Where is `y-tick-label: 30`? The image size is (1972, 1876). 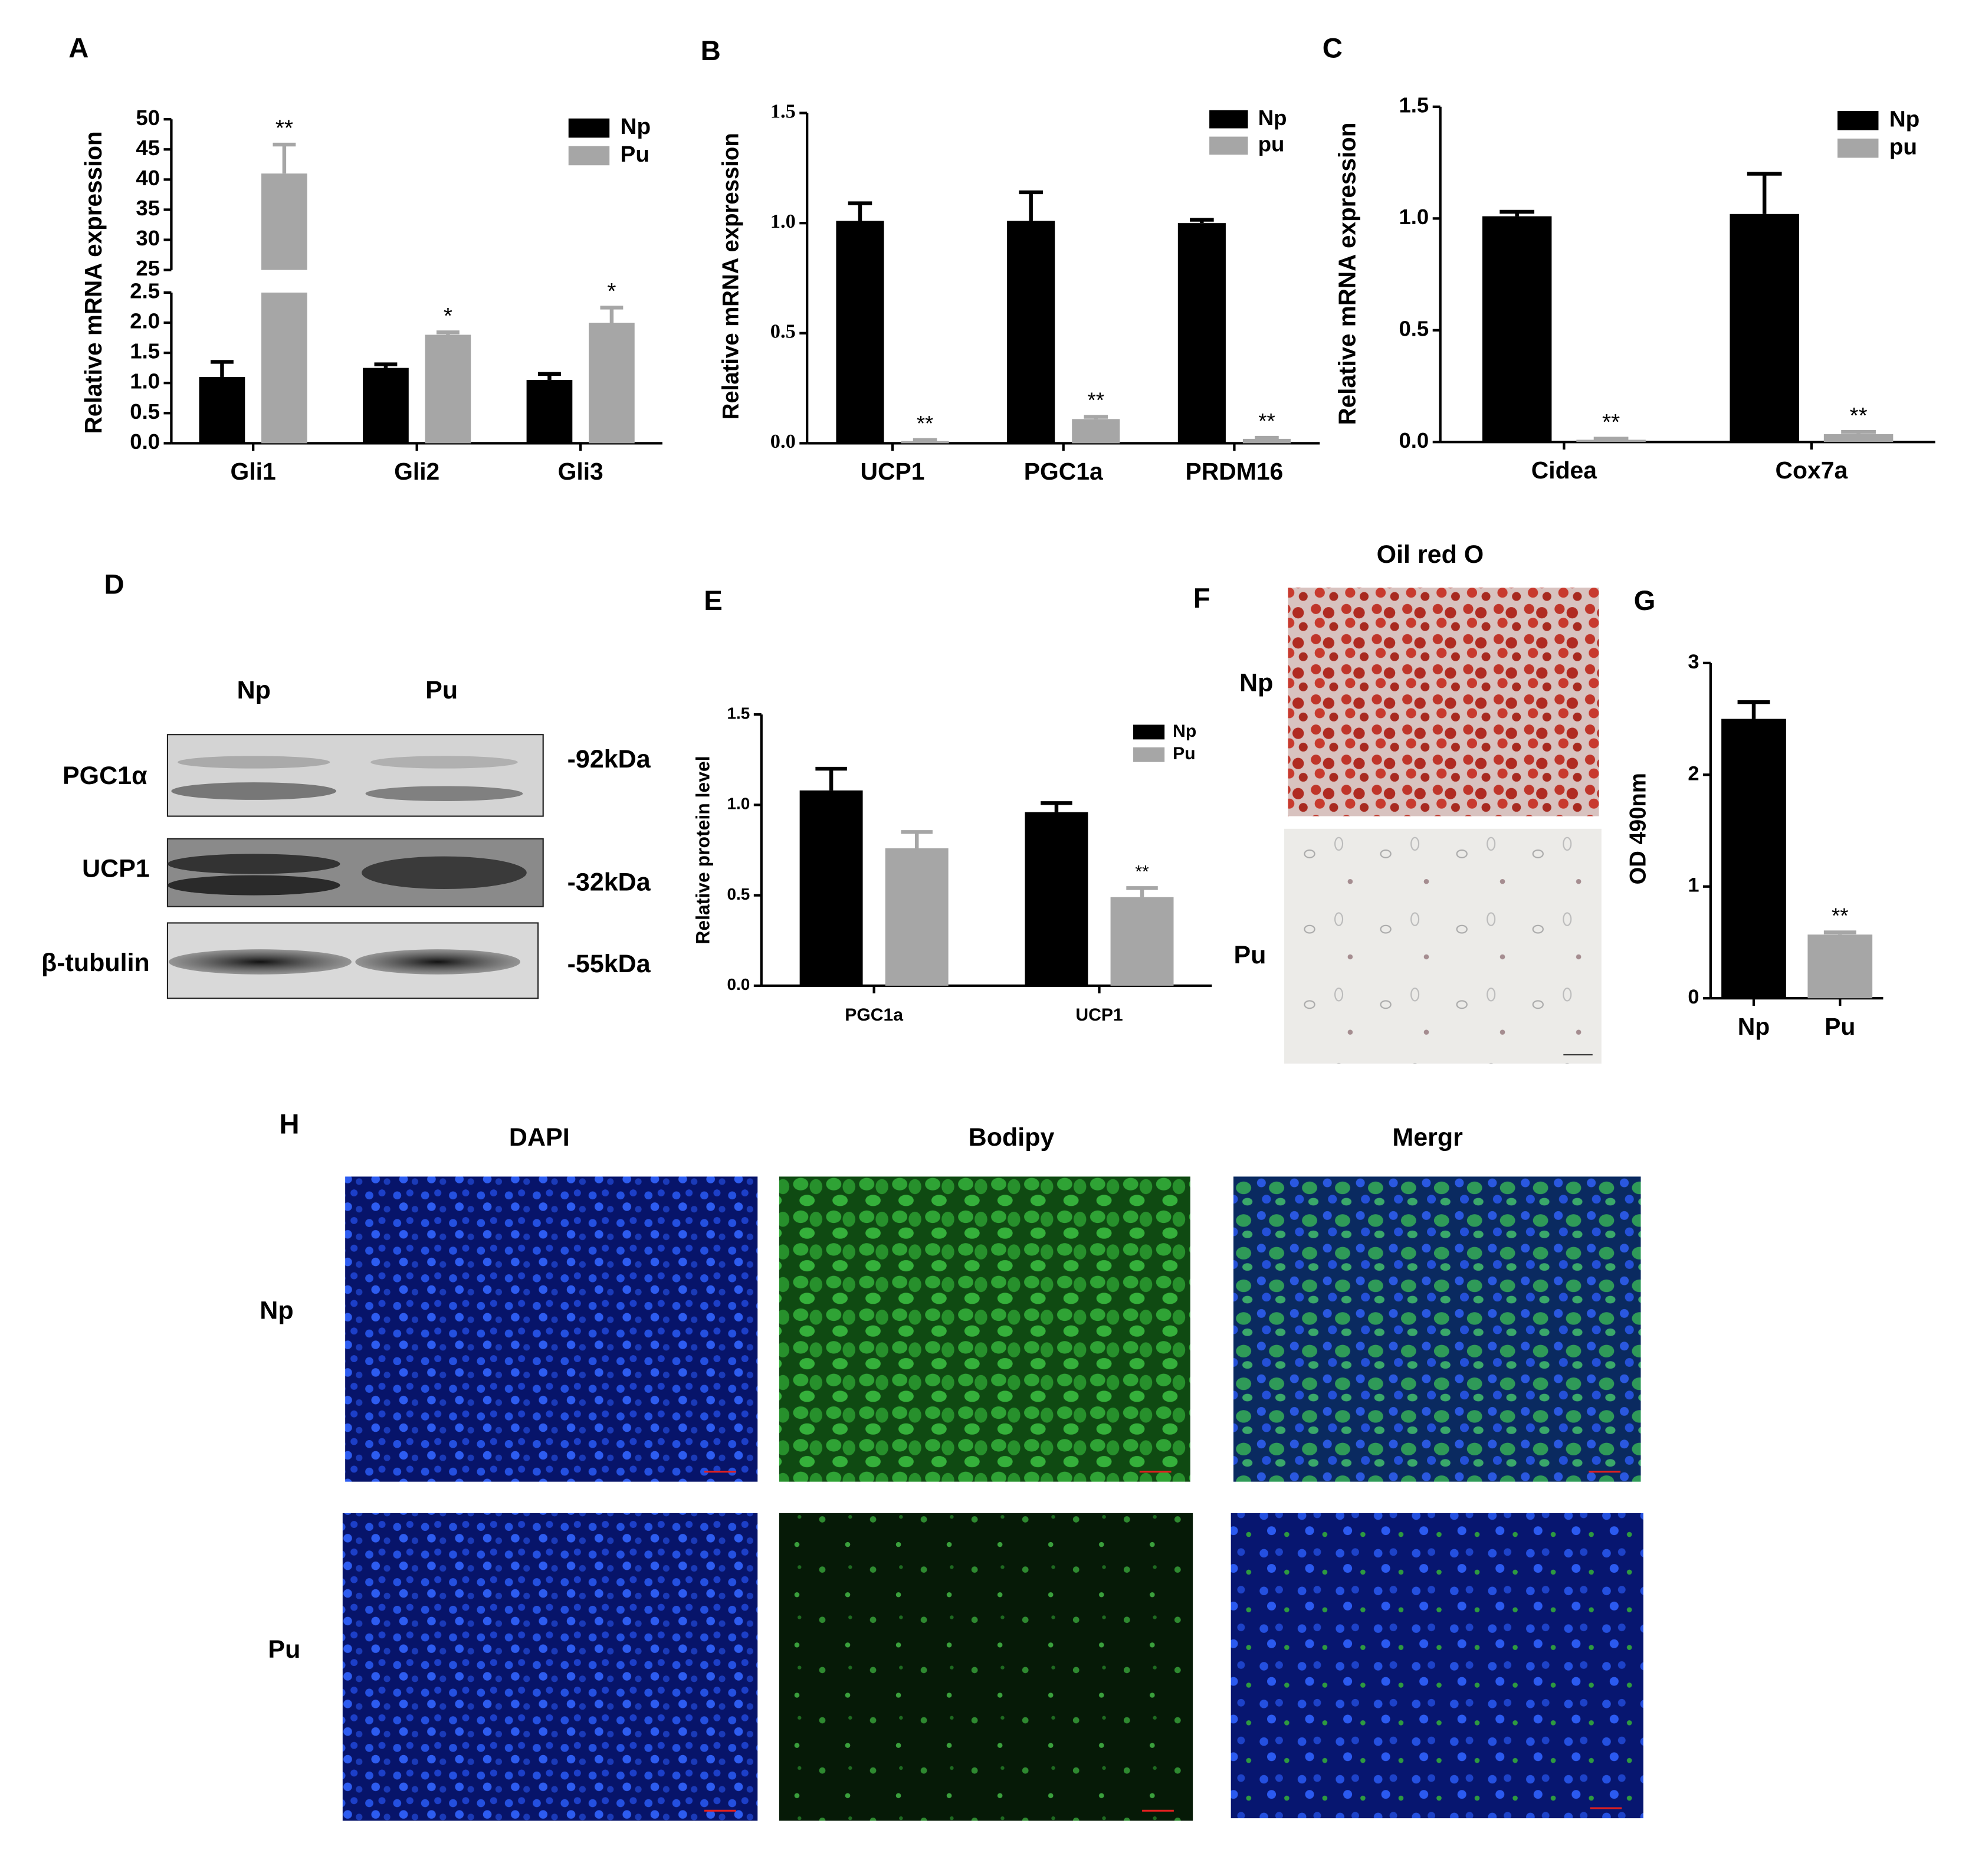 y-tick-label: 30 is located at coordinates (148, 238).